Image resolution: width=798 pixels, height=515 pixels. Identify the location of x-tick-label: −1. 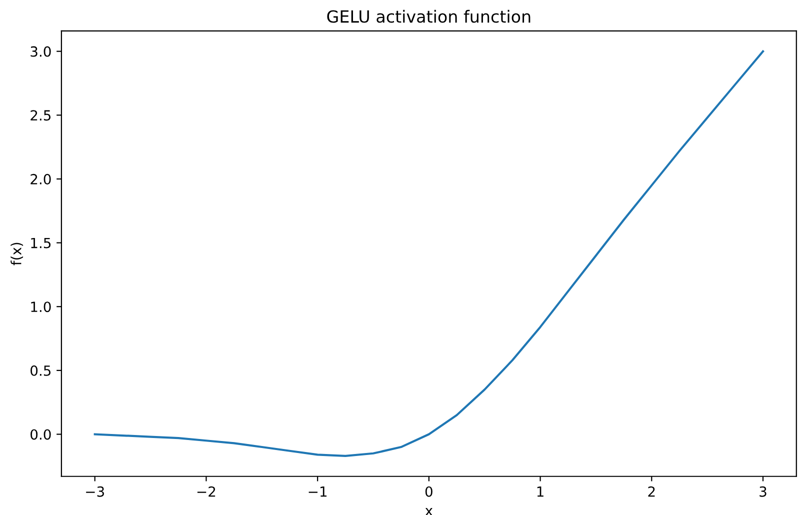
(317, 491).